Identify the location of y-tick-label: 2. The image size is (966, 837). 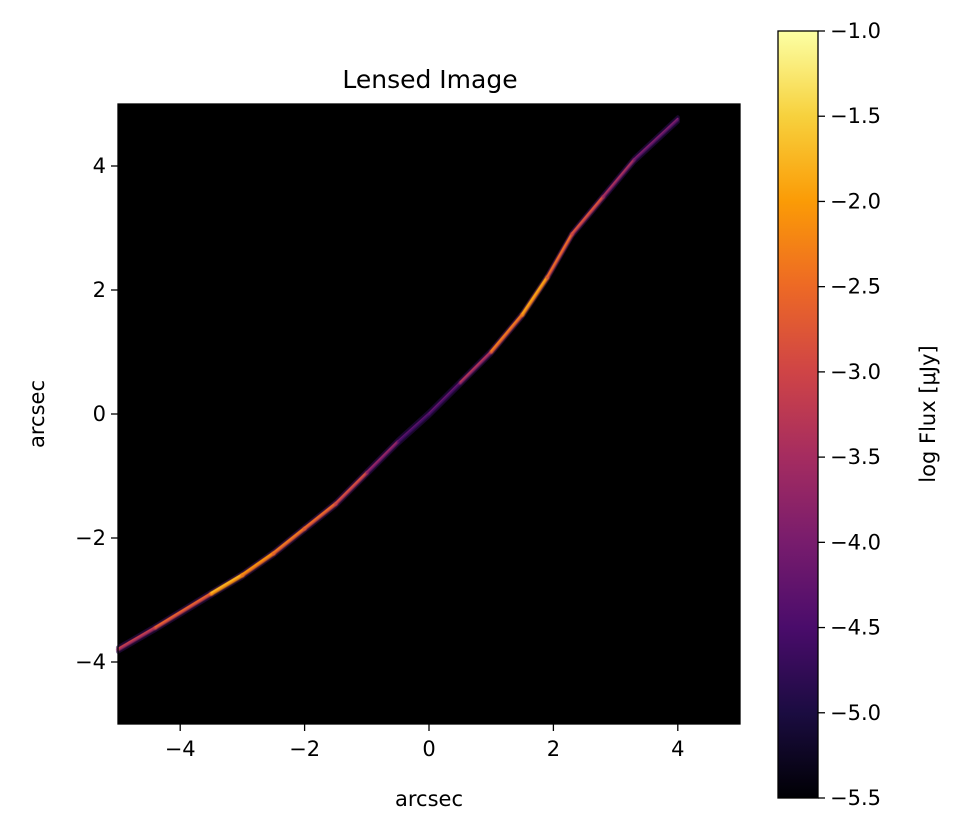
(99, 290).